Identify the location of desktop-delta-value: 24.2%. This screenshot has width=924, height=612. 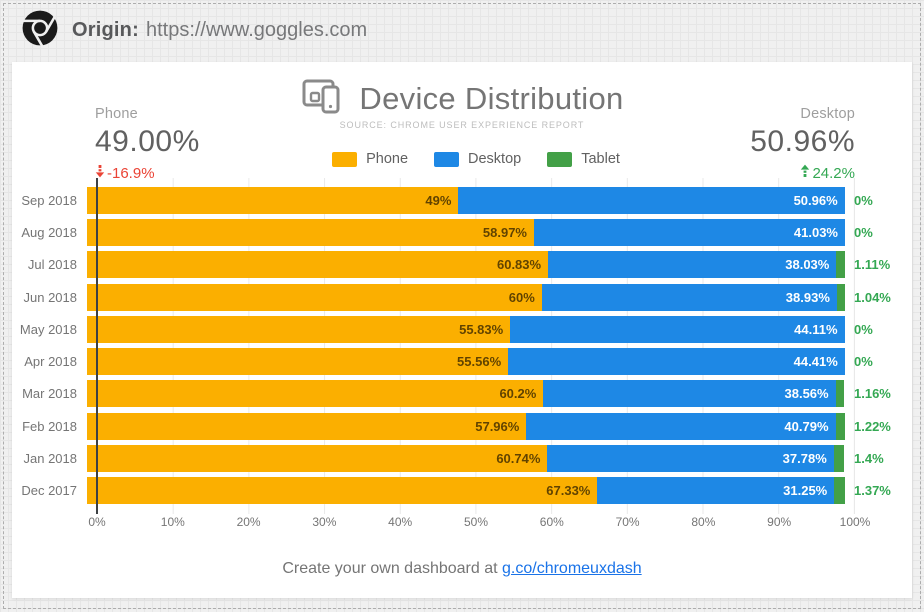
(833, 173).